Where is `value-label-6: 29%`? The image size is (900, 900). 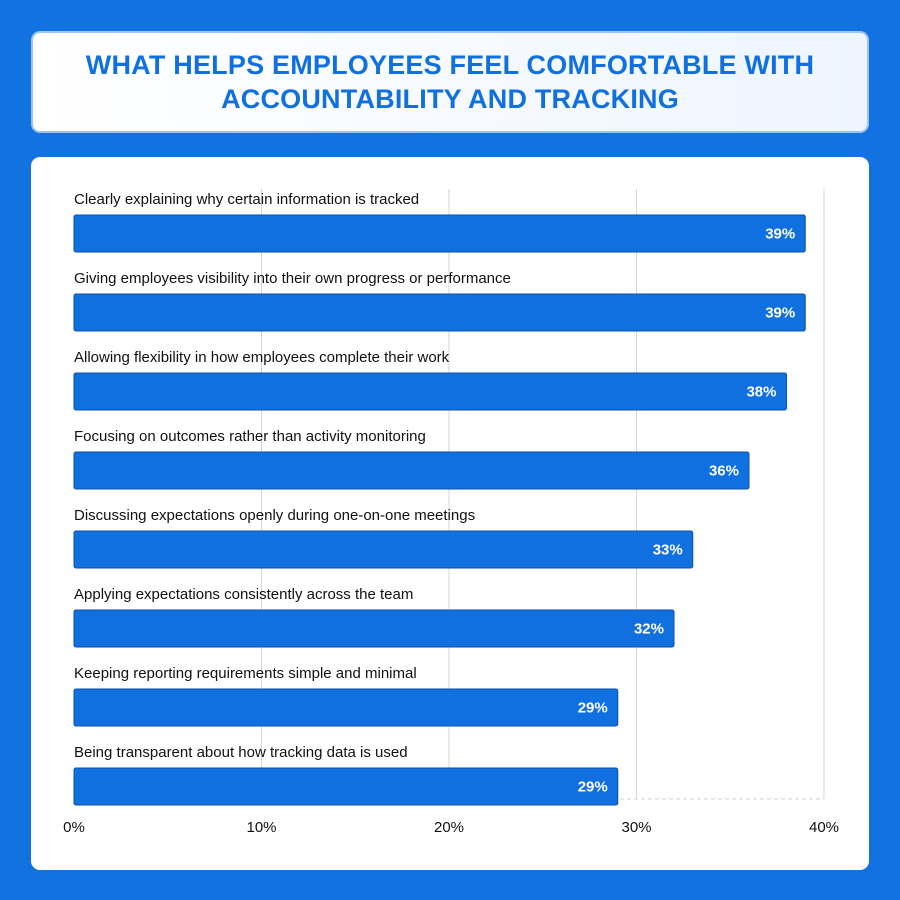
value-label-6: 29% is located at coordinates (593, 708).